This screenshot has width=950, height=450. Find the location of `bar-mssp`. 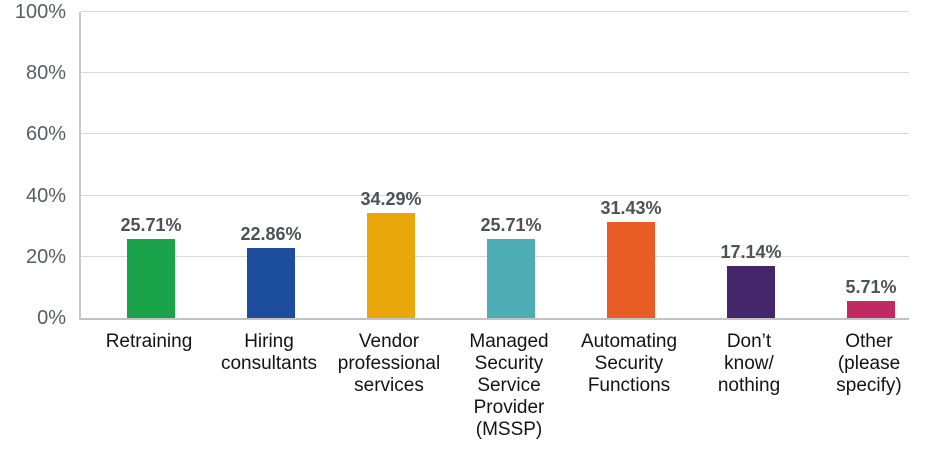

bar-mssp is located at coordinates (511, 278).